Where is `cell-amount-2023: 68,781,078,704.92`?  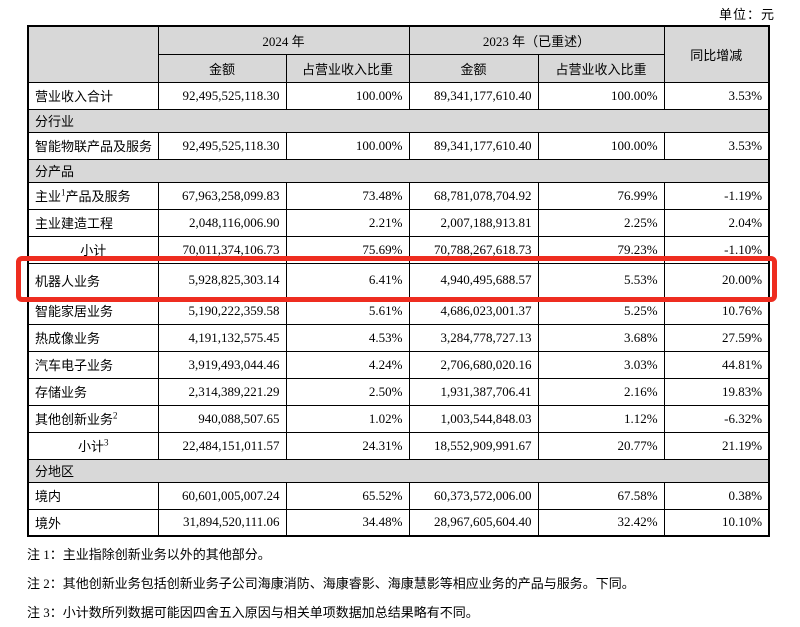
cell-amount-2023: 68,781,078,704.92 is located at coordinates (473, 195).